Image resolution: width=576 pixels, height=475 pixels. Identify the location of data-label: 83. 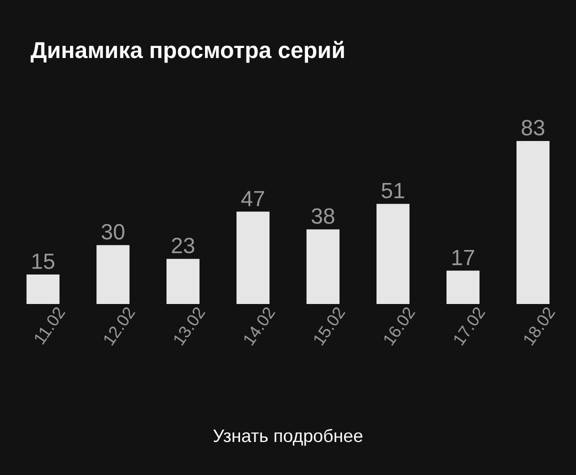
(533, 128).